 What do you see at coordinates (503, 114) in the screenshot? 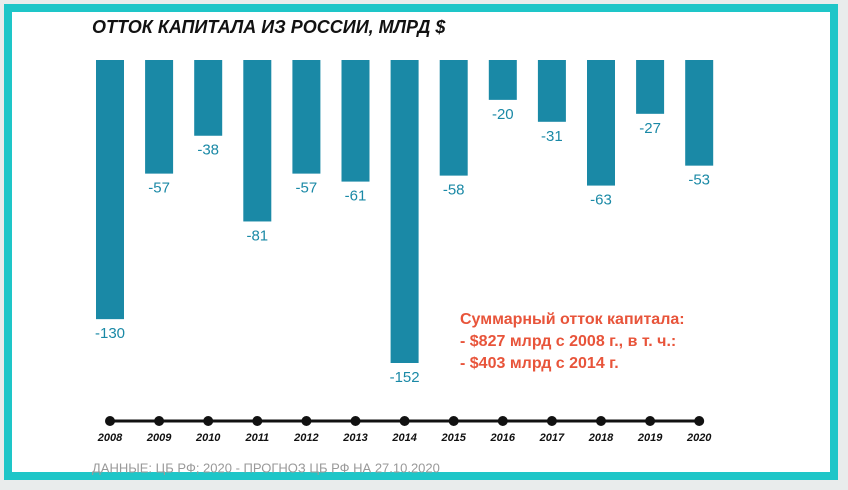
I see `value-label: -20` at bounding box center [503, 114].